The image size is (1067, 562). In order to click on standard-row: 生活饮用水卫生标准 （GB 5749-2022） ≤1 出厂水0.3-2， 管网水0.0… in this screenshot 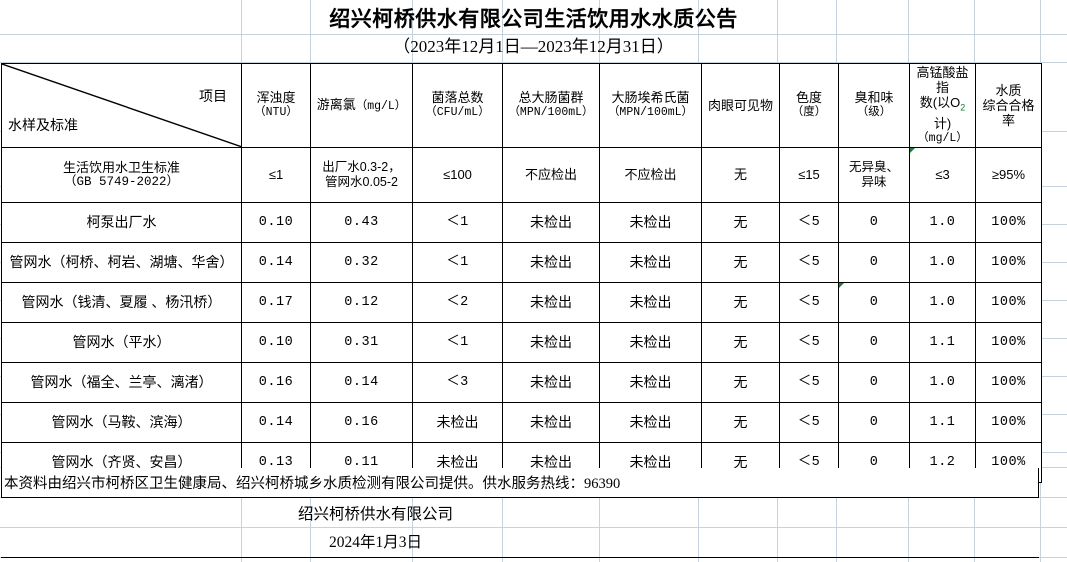, I will do `click(521, 174)`.